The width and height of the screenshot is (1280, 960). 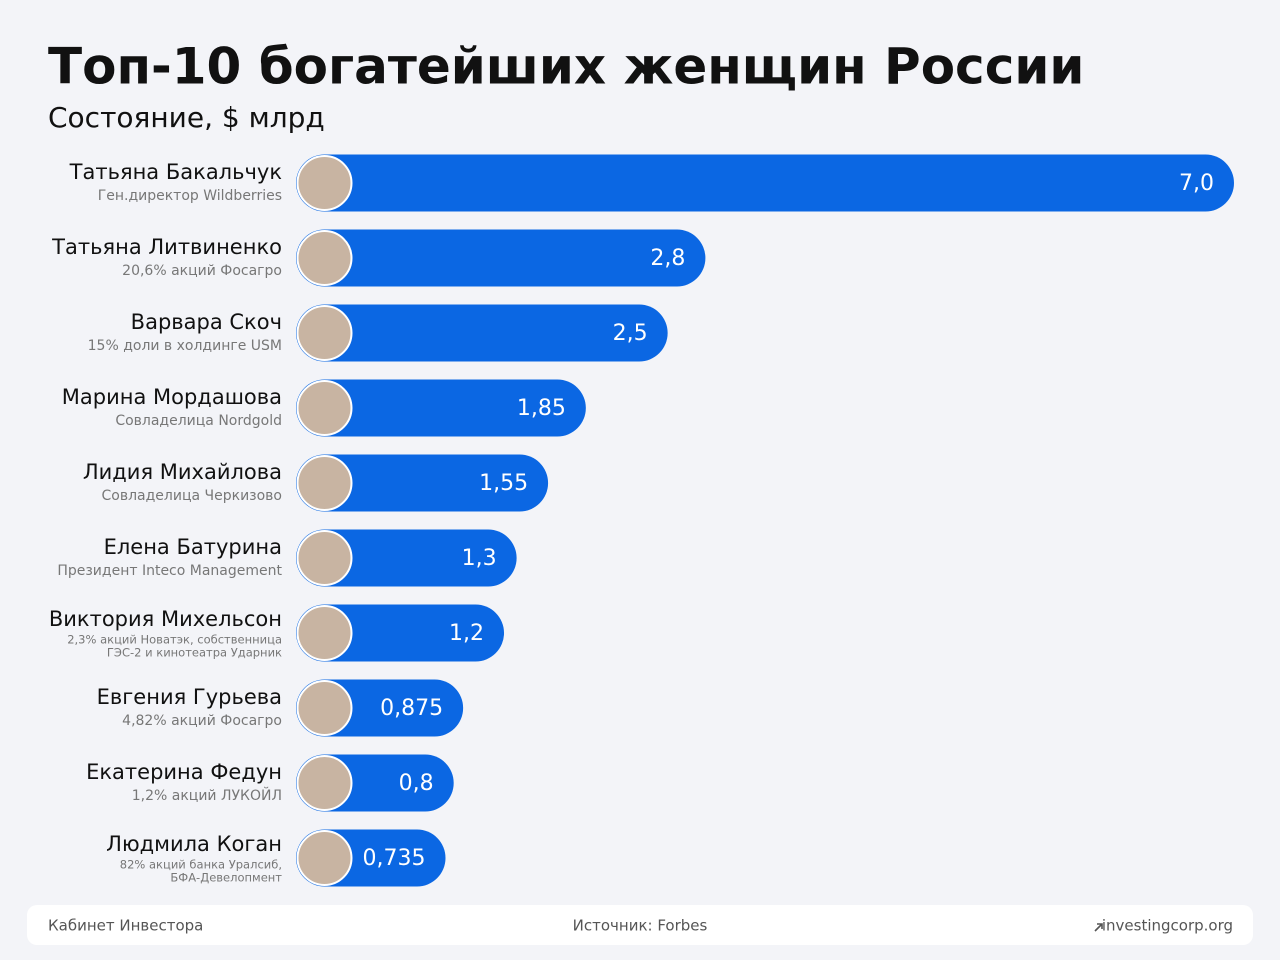 What do you see at coordinates (416, 783) in the screenshot?
I see `value-label: 0,8` at bounding box center [416, 783].